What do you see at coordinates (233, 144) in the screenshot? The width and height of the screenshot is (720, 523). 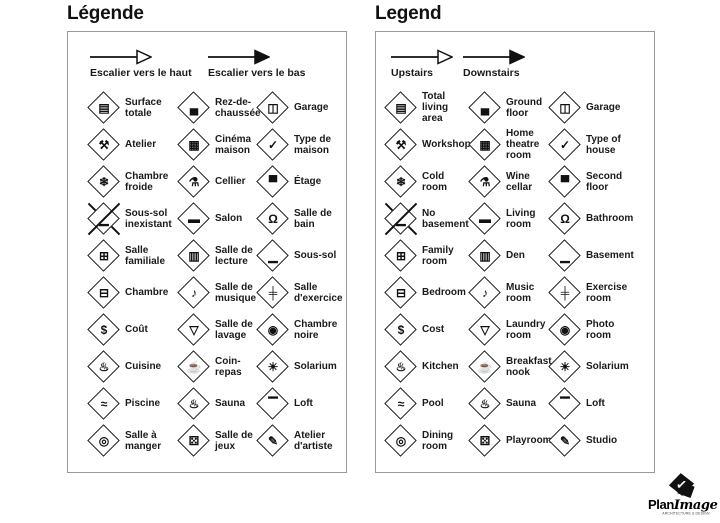 I see `legend-item-label: Cinéma maison` at bounding box center [233, 144].